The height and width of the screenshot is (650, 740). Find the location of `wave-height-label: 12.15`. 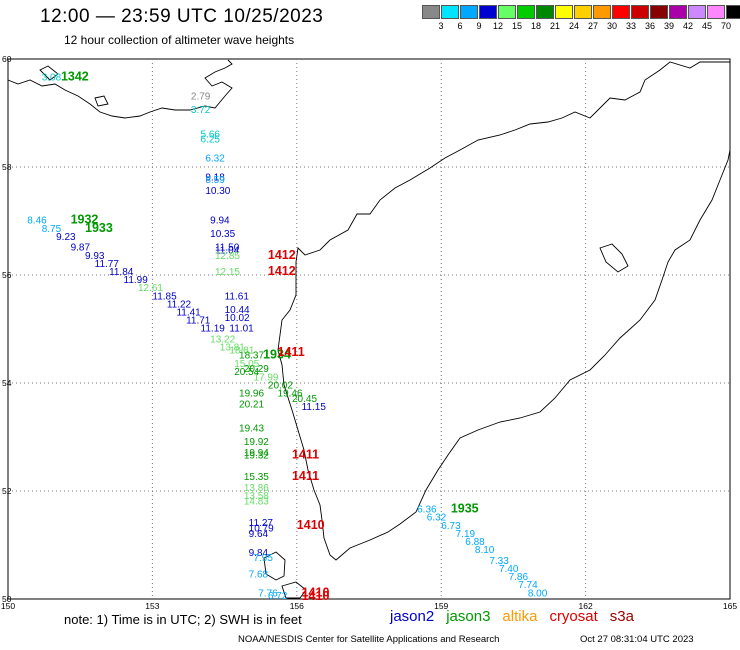

wave-height-label: 12.15 is located at coordinates (227, 272).